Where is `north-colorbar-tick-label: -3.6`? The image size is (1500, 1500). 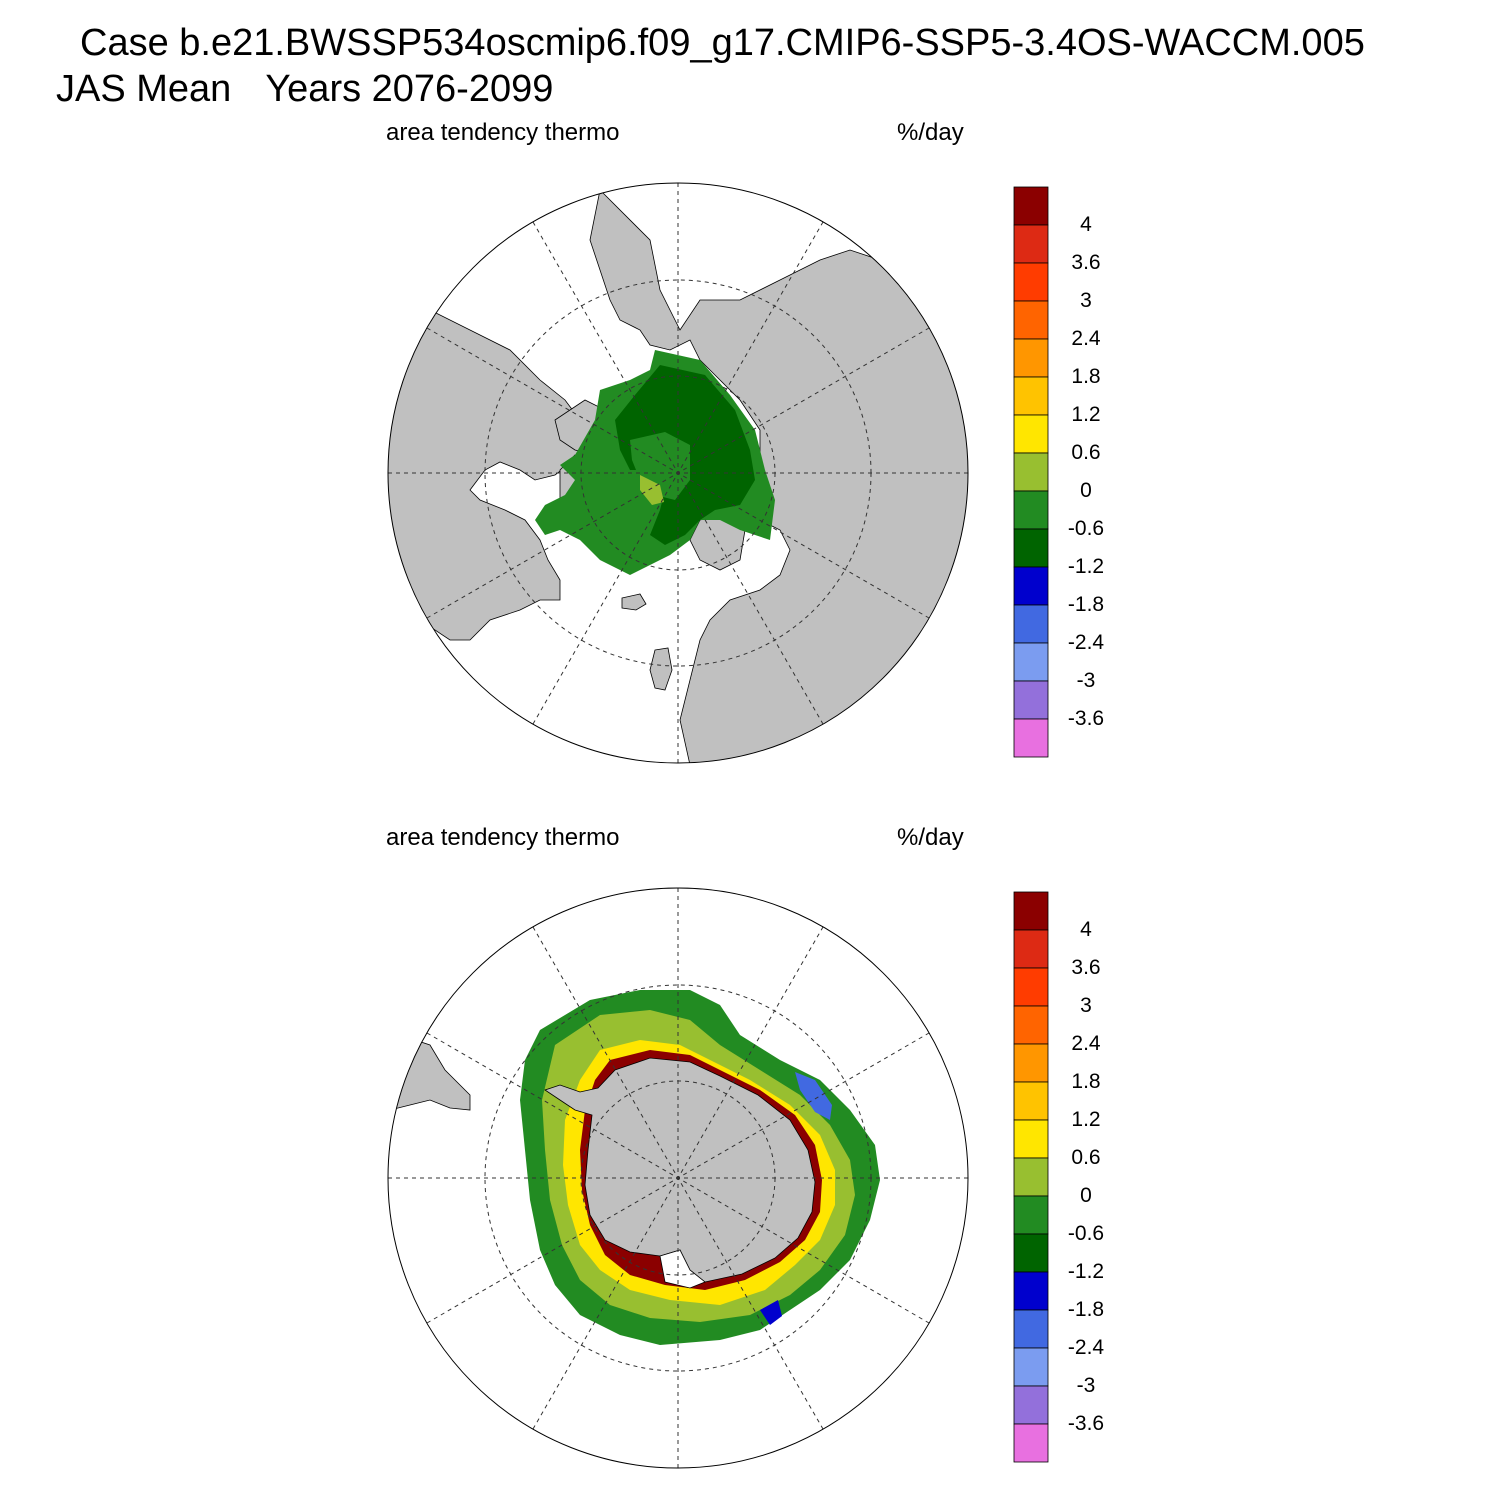 north-colorbar-tick-label: -3.6 is located at coordinates (1086, 718).